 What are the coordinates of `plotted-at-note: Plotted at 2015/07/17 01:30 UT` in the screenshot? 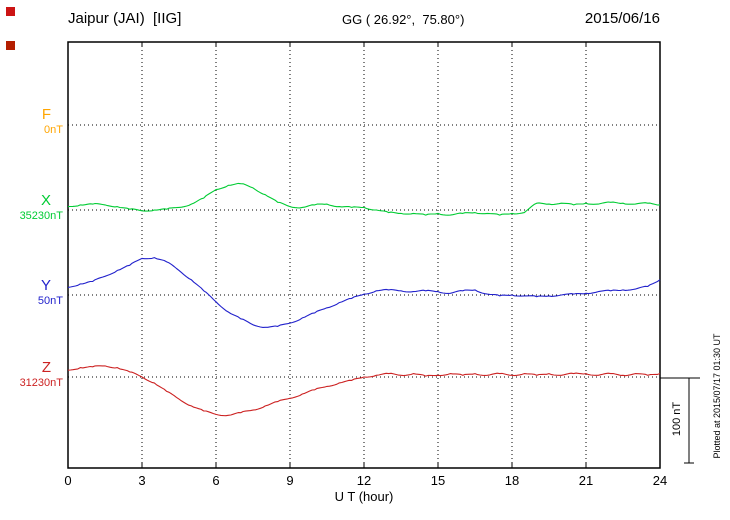 It's located at (717, 396).